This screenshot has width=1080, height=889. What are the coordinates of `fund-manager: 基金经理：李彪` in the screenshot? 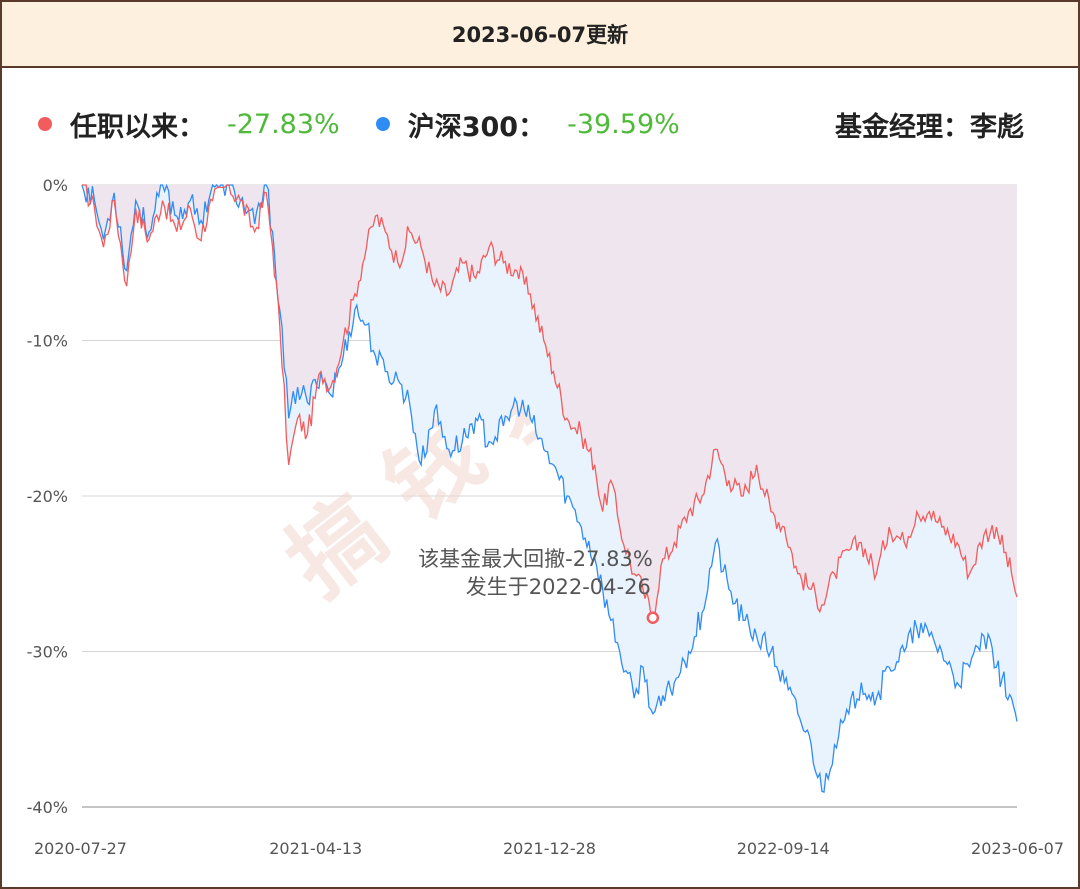 It's located at (929, 127).